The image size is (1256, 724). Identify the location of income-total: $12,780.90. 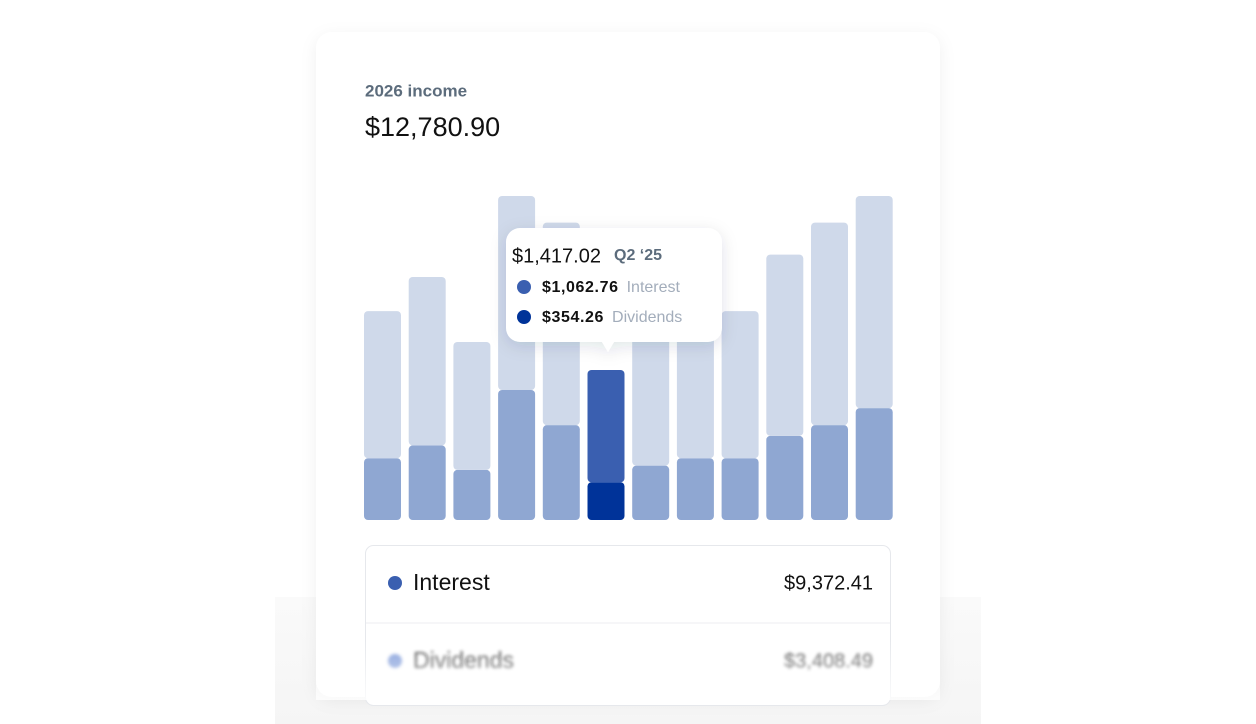
(432, 127).